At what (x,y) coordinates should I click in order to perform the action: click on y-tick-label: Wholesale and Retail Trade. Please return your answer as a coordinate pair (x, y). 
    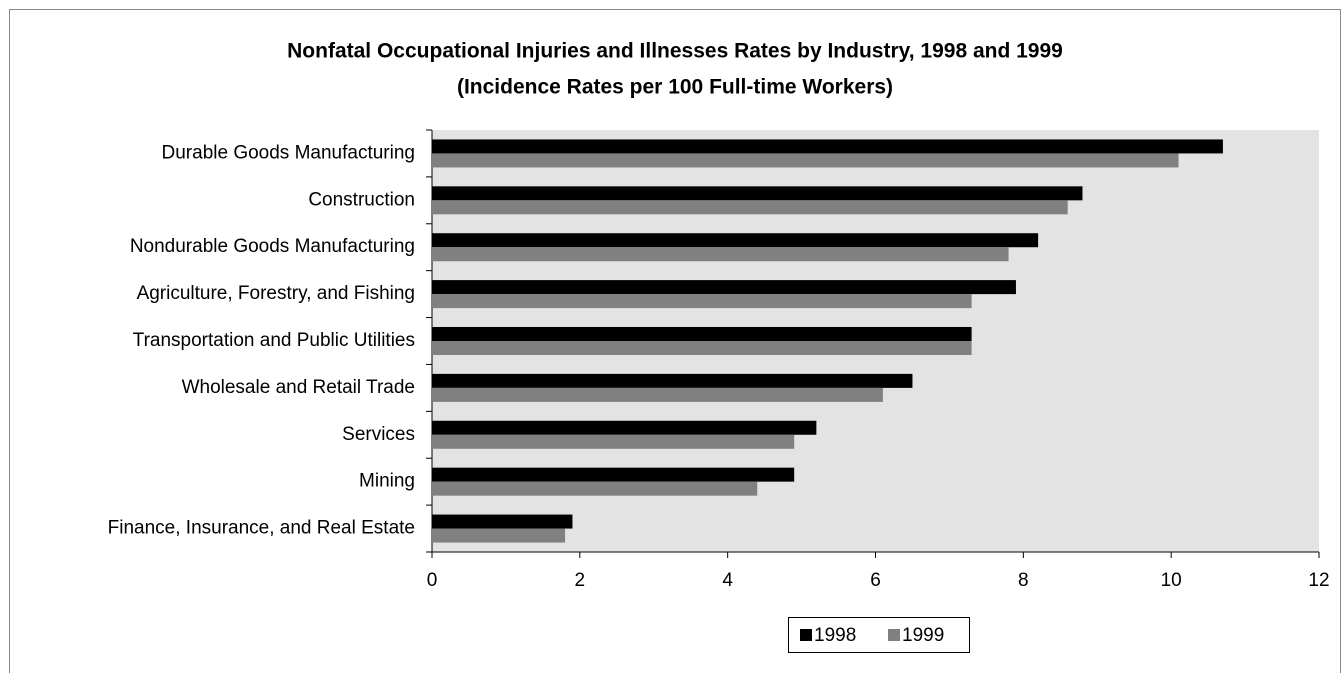
    Looking at the image, I should click on (298, 387).